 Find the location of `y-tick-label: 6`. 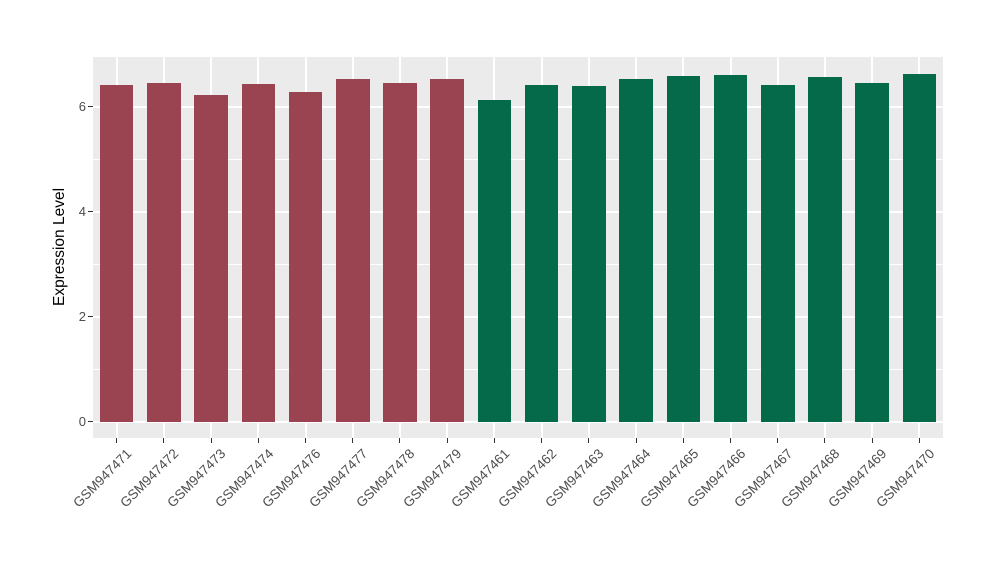

y-tick-label: 6 is located at coordinates (82, 107).